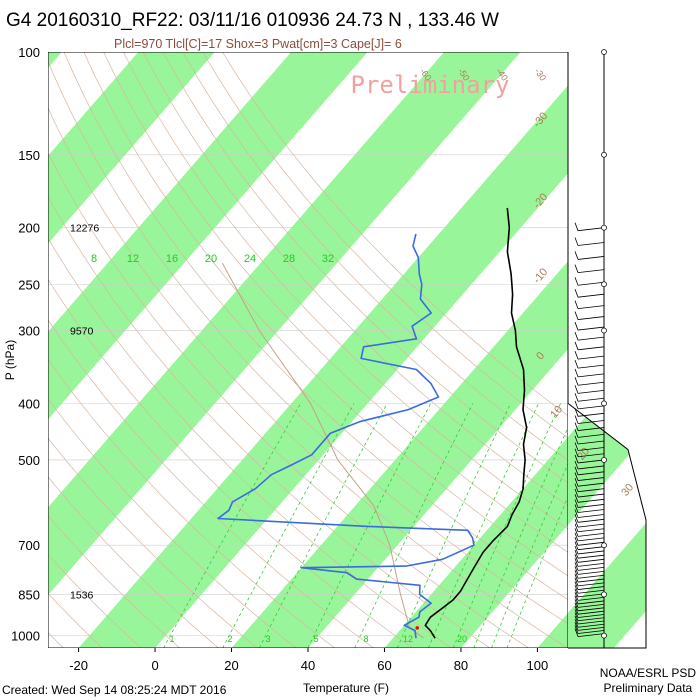  What do you see at coordinates (29, 545) in the screenshot?
I see `y-tick-label: 700` at bounding box center [29, 545].